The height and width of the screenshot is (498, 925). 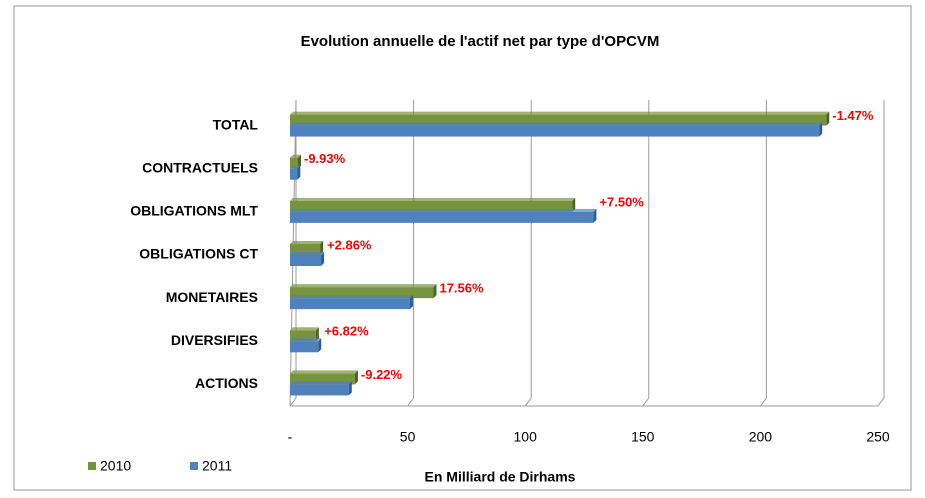 I want to click on category-label: OBLIGATIONS CT, so click(x=198, y=254).